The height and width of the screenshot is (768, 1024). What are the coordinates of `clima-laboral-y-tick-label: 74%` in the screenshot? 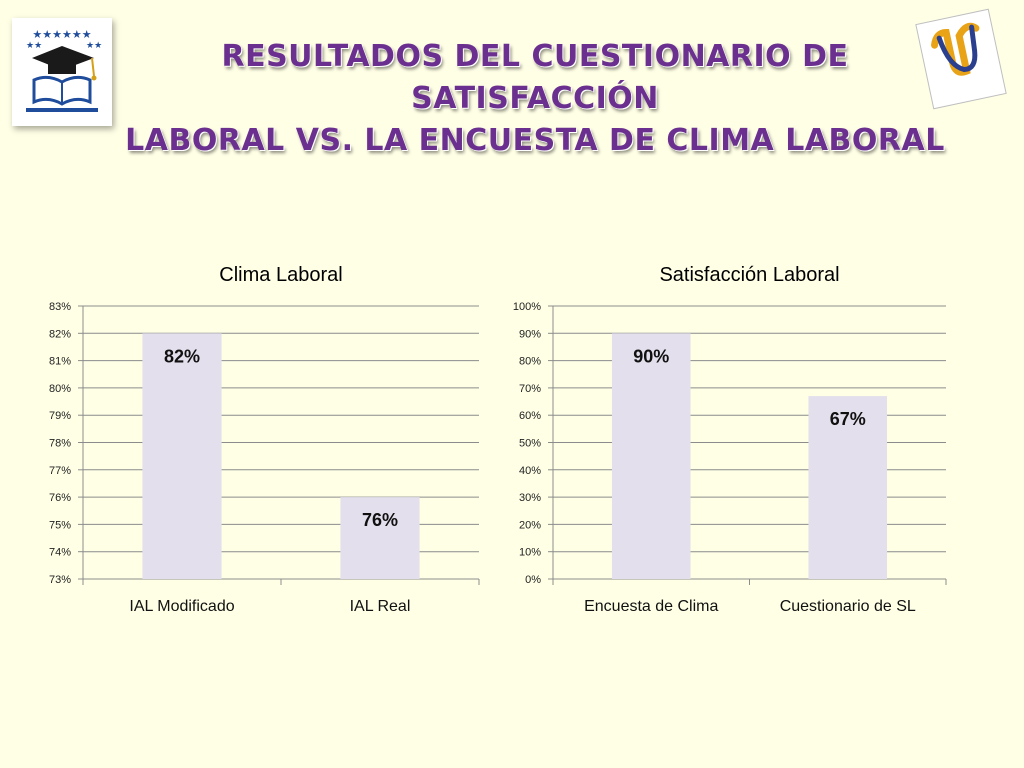 It's located at (60, 553).